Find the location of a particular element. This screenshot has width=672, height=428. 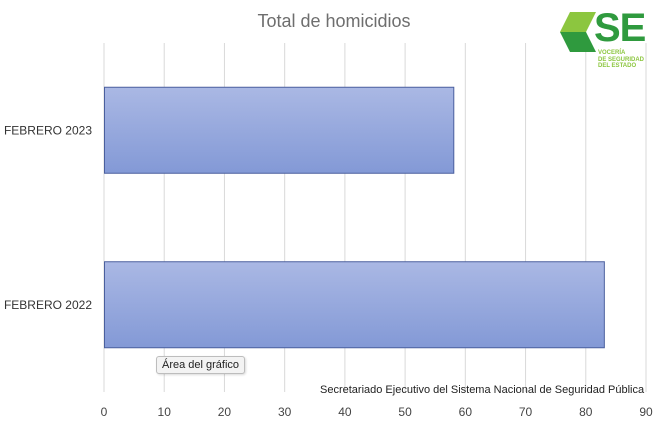

y-category-label: FEBRERO 2023 is located at coordinates (48, 130).